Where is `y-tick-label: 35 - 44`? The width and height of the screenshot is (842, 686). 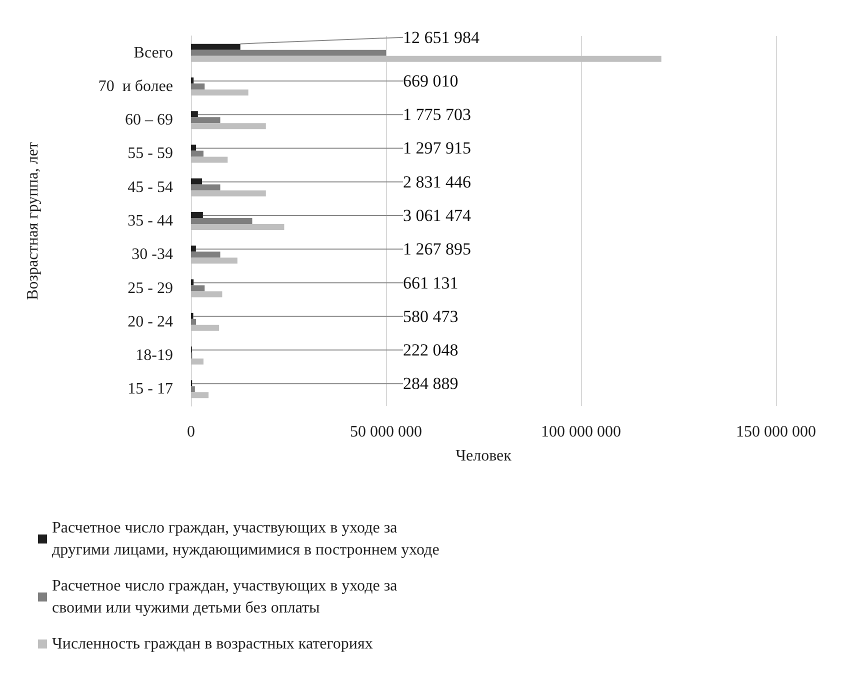
y-tick-label: 35 - 44 is located at coordinates (150, 221).